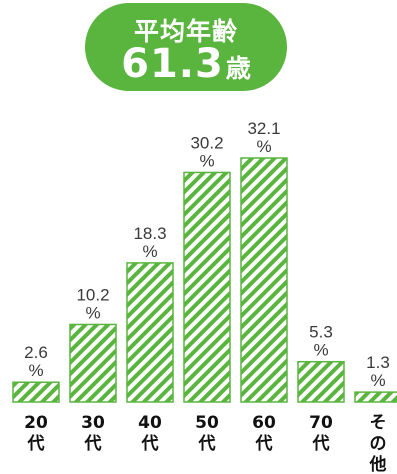  I want to click on average-age-unit: 歳, so click(238, 68).